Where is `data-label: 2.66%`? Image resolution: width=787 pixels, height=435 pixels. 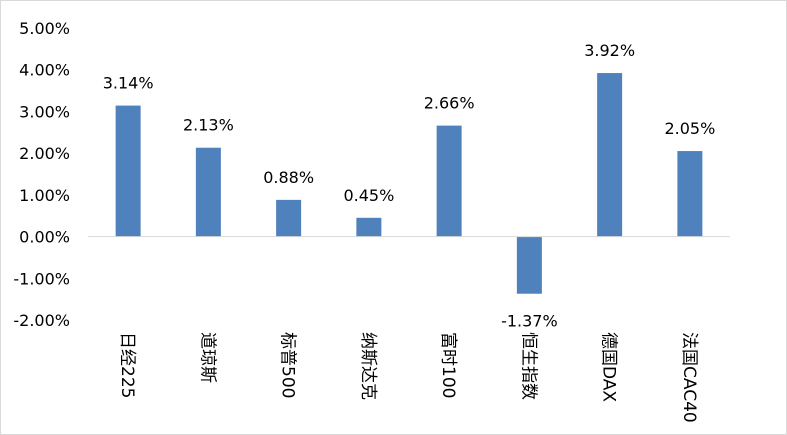 data-label: 2.66% is located at coordinates (449, 103).